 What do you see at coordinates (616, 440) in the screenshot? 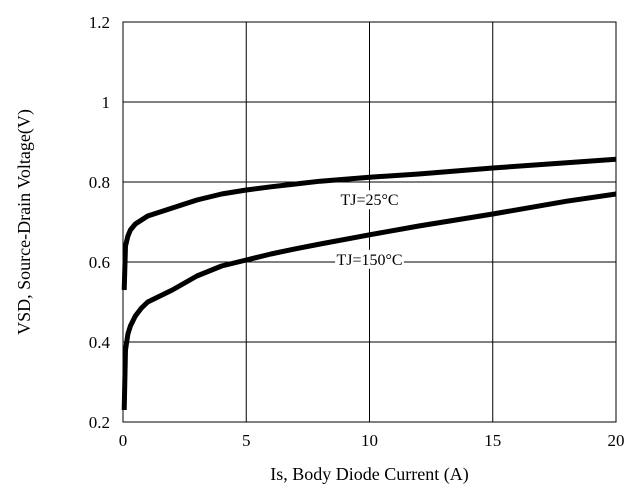
I see `x-tick-label: 20` at bounding box center [616, 440].